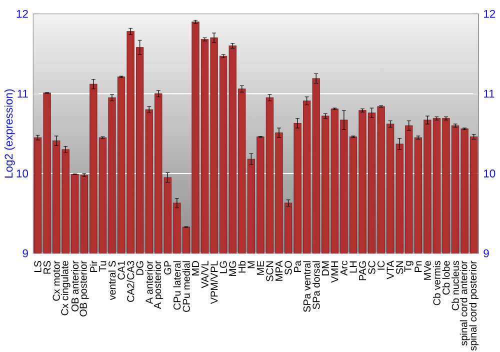  What do you see at coordinates (427, 270) in the screenshot?
I see `x-tick-label: MVe` at bounding box center [427, 270].